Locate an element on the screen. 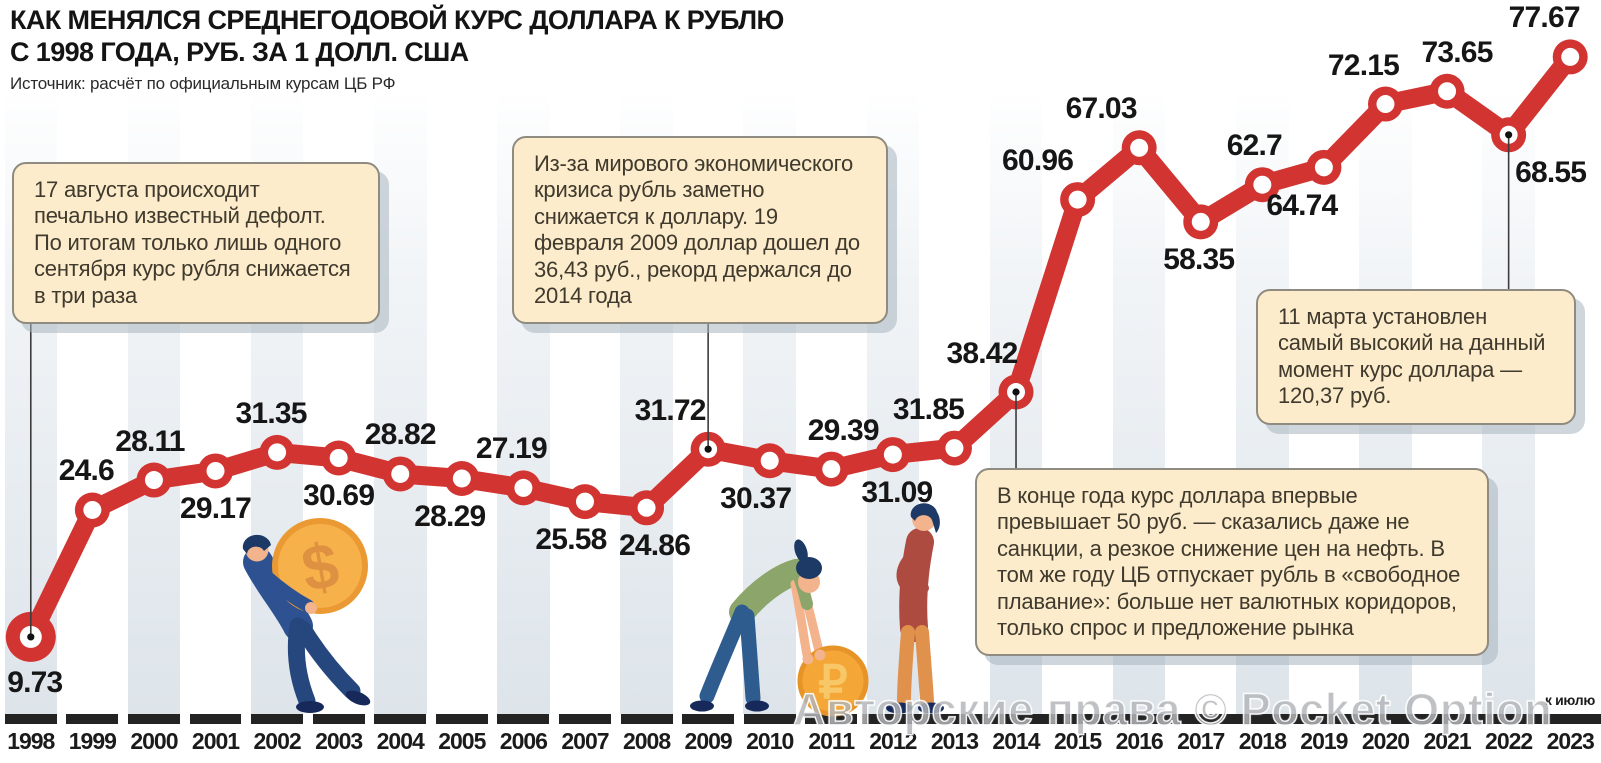 This screenshot has height=763, width=1601. illustrations: $ ₽ is located at coordinates (593, 610).